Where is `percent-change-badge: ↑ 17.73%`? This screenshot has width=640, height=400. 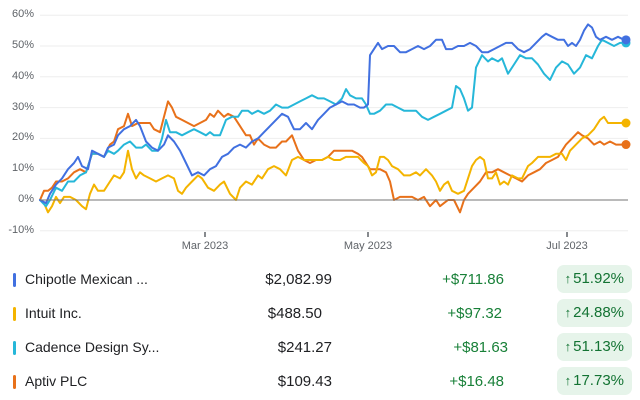
percent-change-badge: ↑ 17.73% is located at coordinates (594, 381).